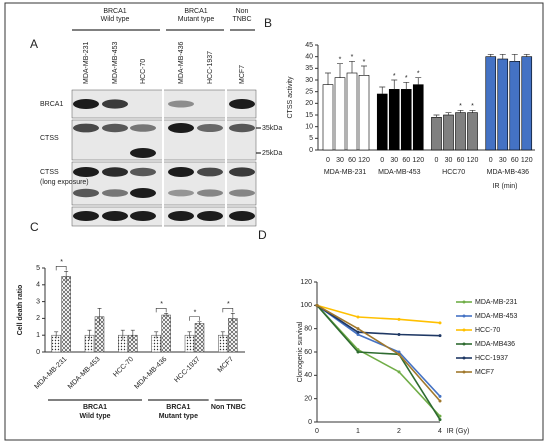  What do you see at coordinates (20, 310) in the screenshot?
I see `y-axis-title: Cell death ratio` at bounding box center [20, 310].